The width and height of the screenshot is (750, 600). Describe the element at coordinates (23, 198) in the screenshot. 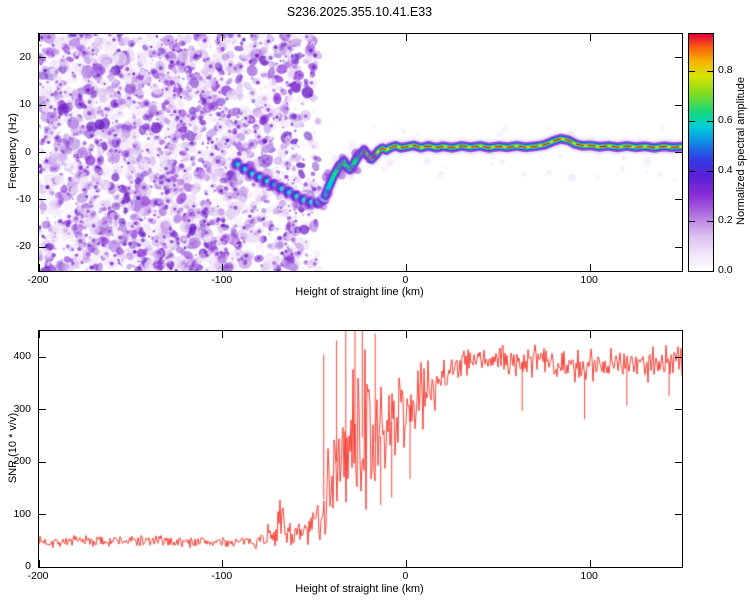

I see `tick-label: -10` at that location.